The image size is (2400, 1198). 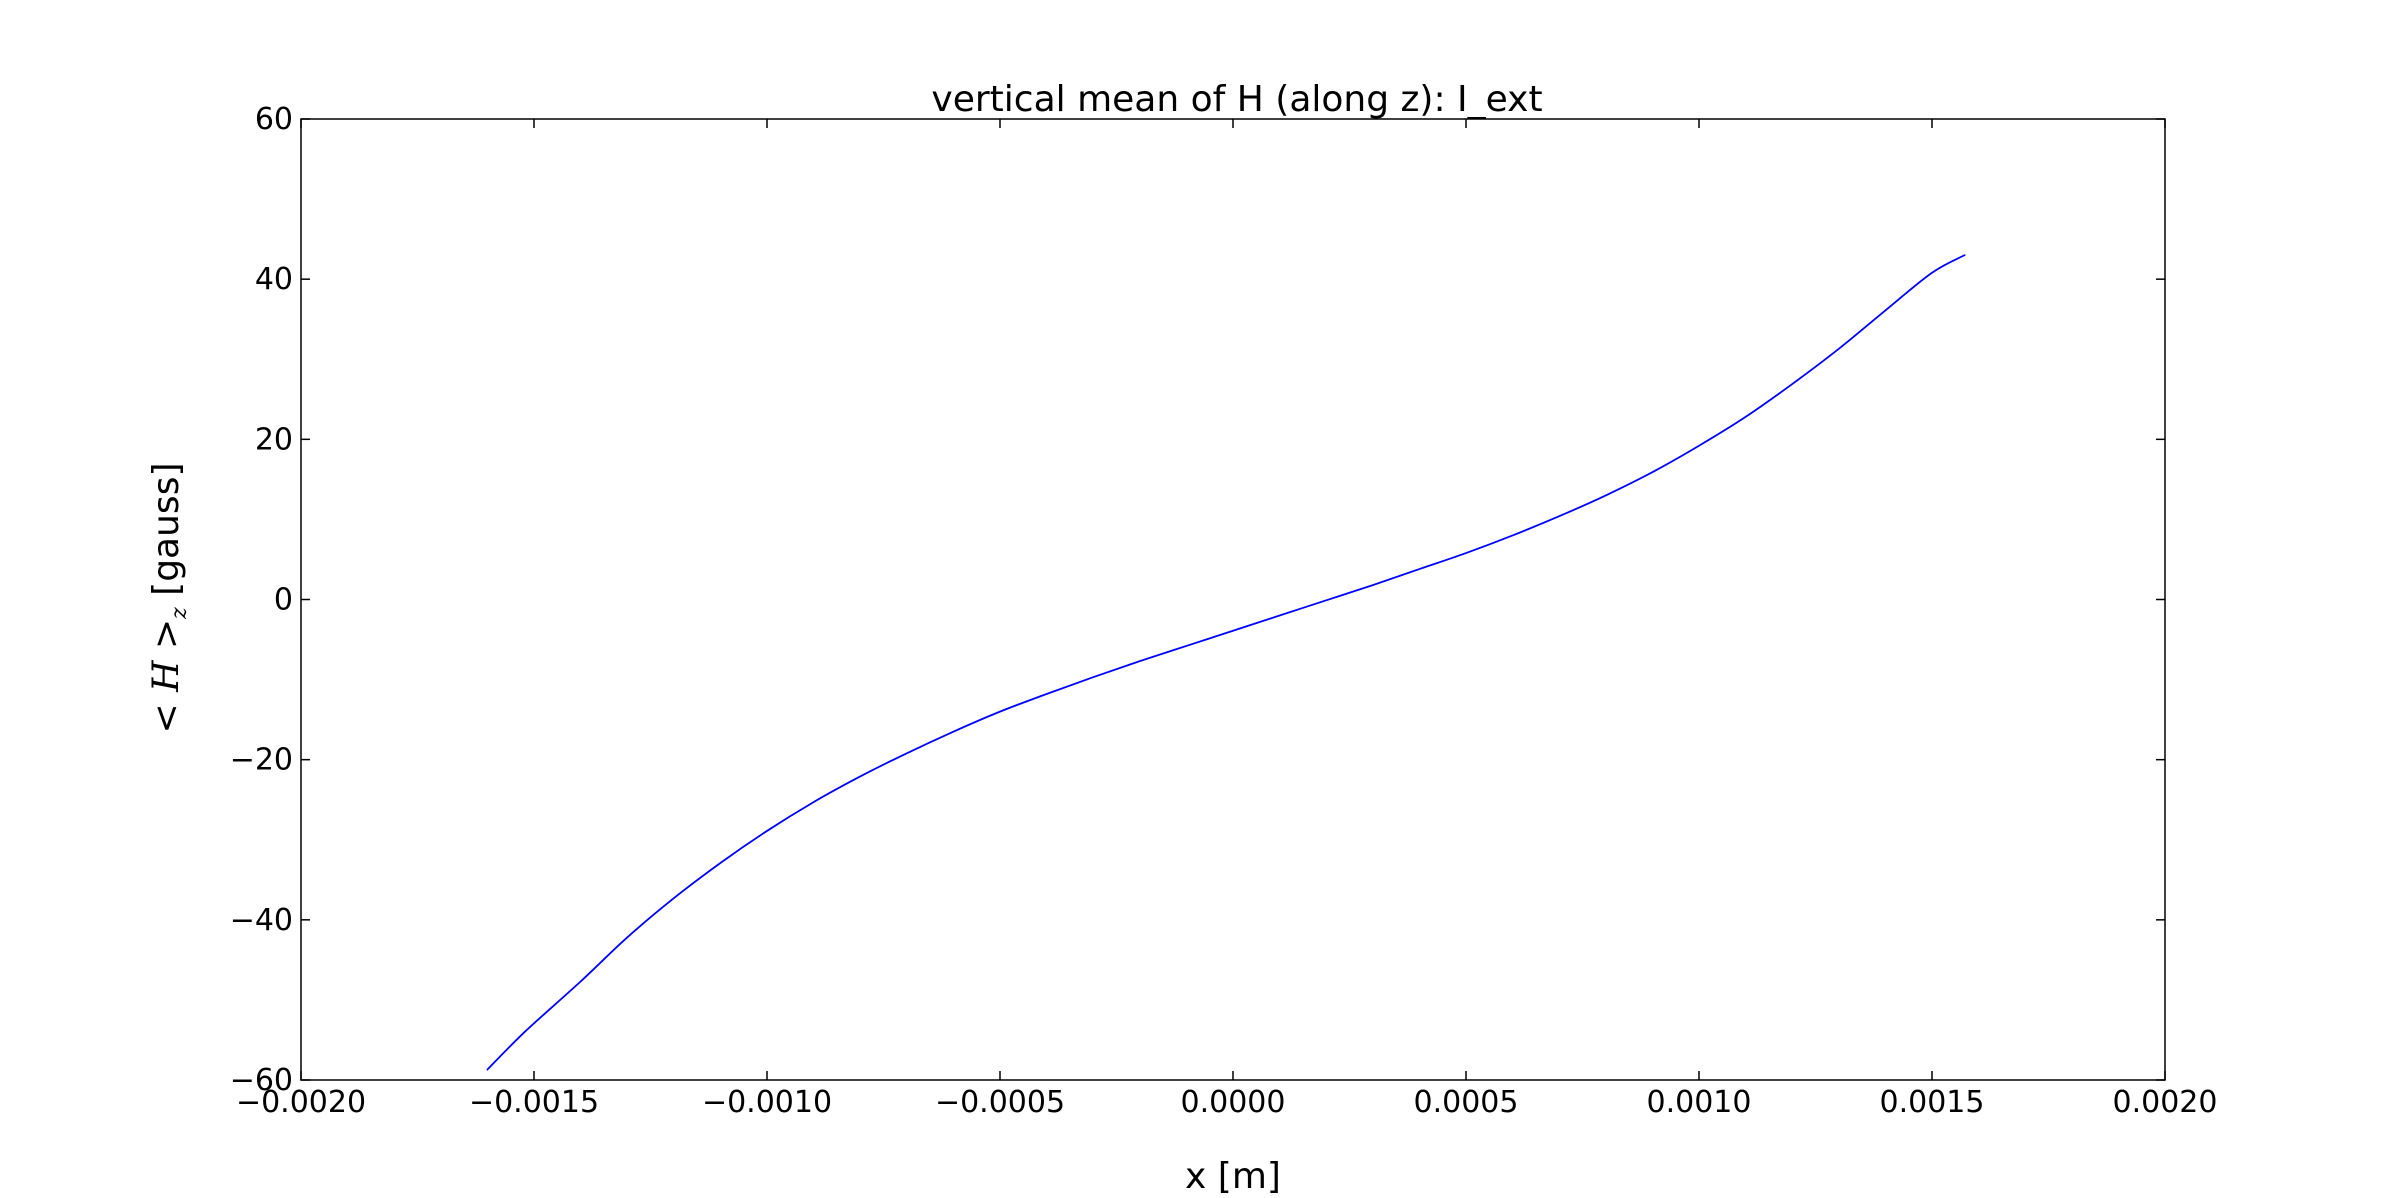 I want to click on y-tick-label: −40, so click(x=261, y=920).